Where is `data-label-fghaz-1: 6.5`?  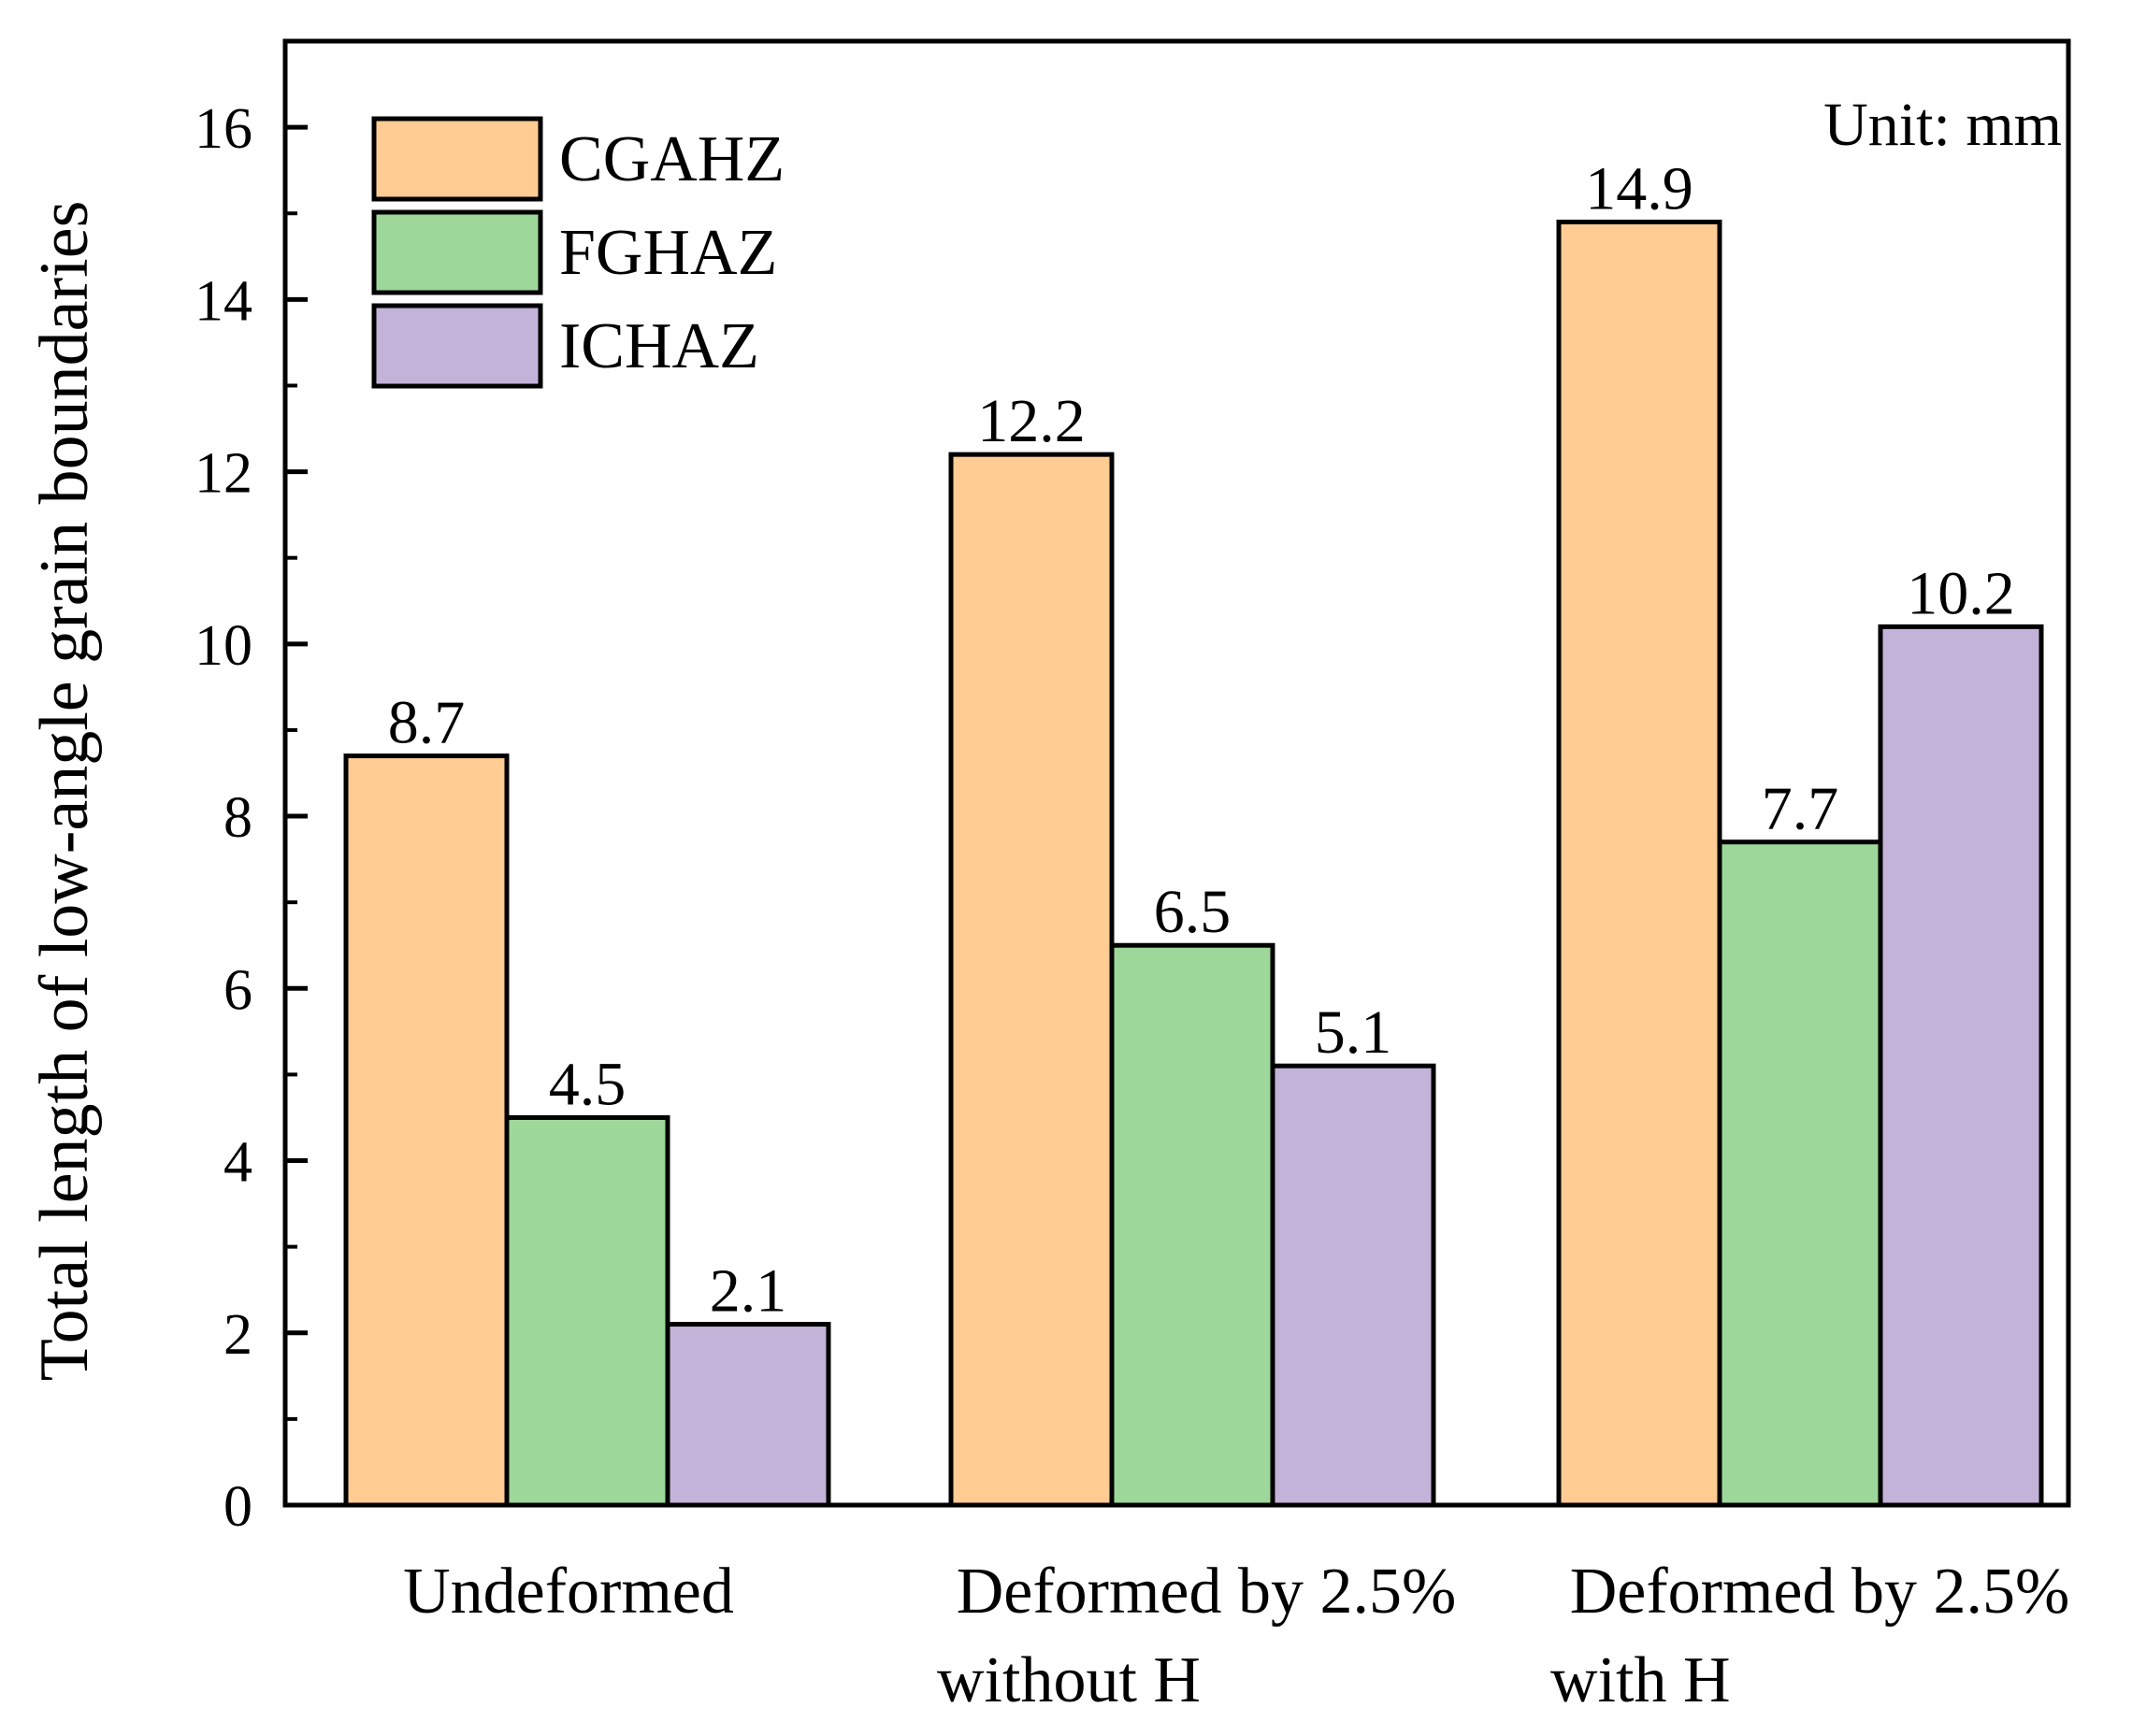 data-label-fghaz-1: 6.5 is located at coordinates (1193, 912).